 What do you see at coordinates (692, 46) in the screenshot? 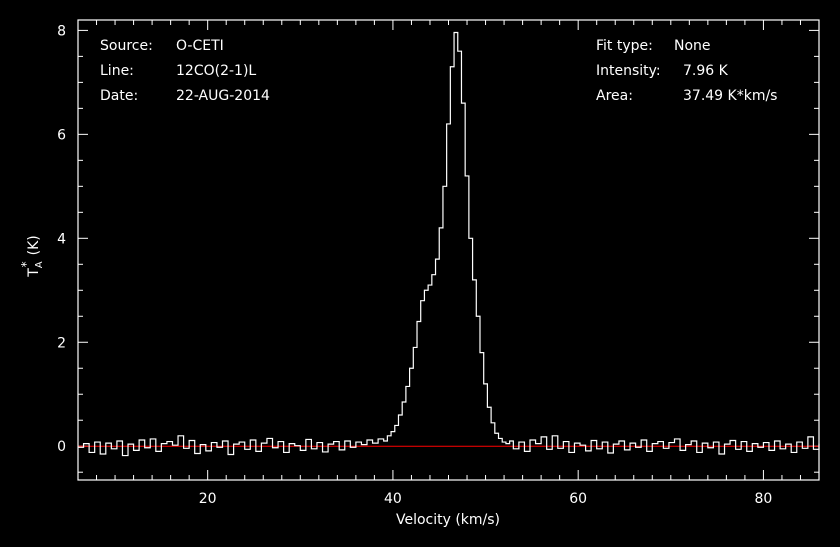
I see `info-fit-type-value: None` at bounding box center [692, 46].